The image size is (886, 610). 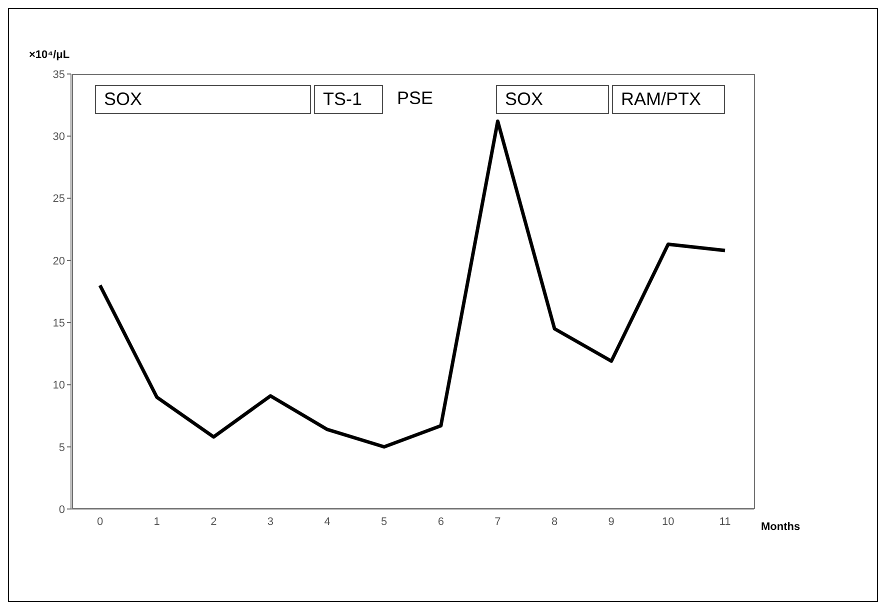 I want to click on x-tick-label: 1, so click(x=157, y=522).